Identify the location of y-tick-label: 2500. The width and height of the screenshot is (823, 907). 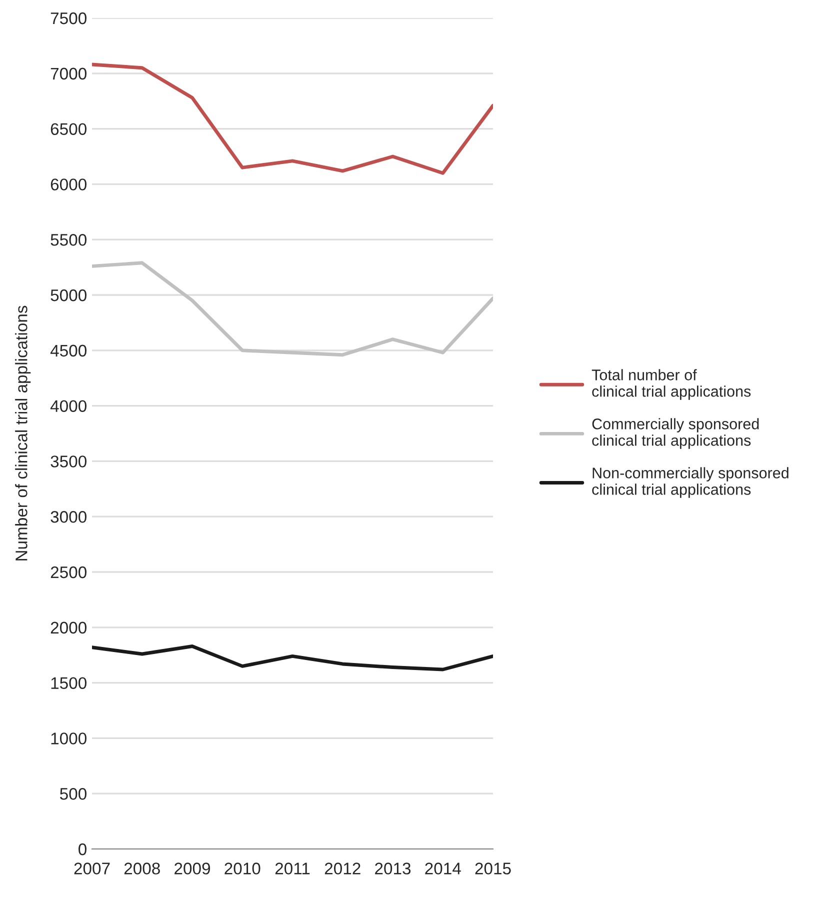
(68, 572).